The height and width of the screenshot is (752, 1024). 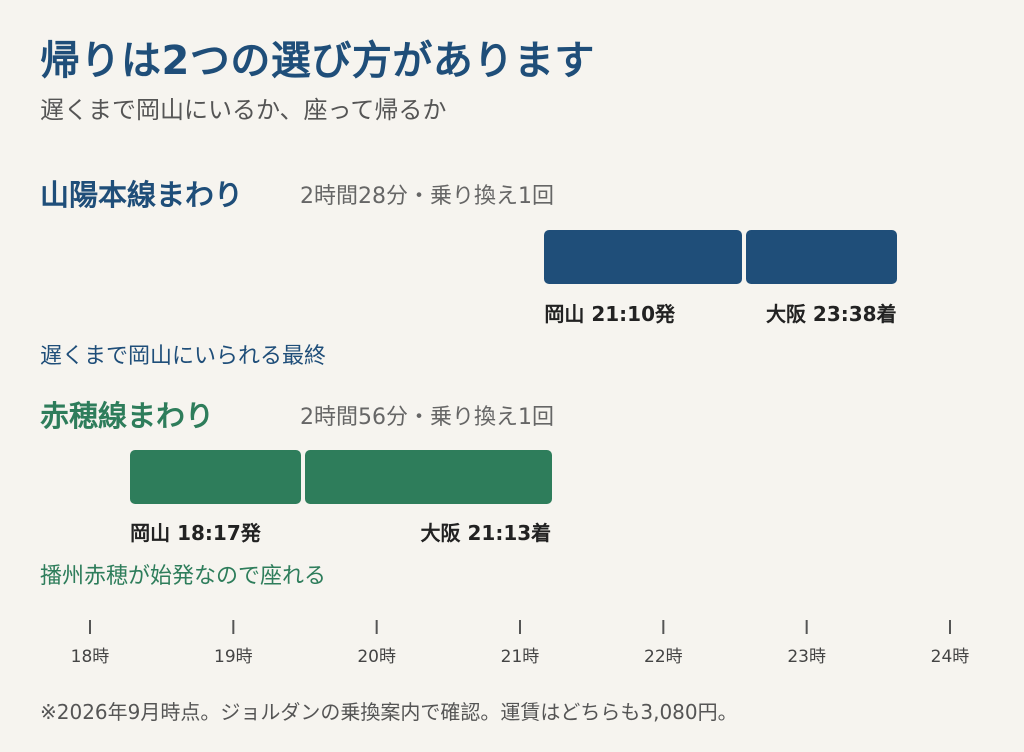 I want to click on axis-tick-label: 18時, so click(x=90, y=657).